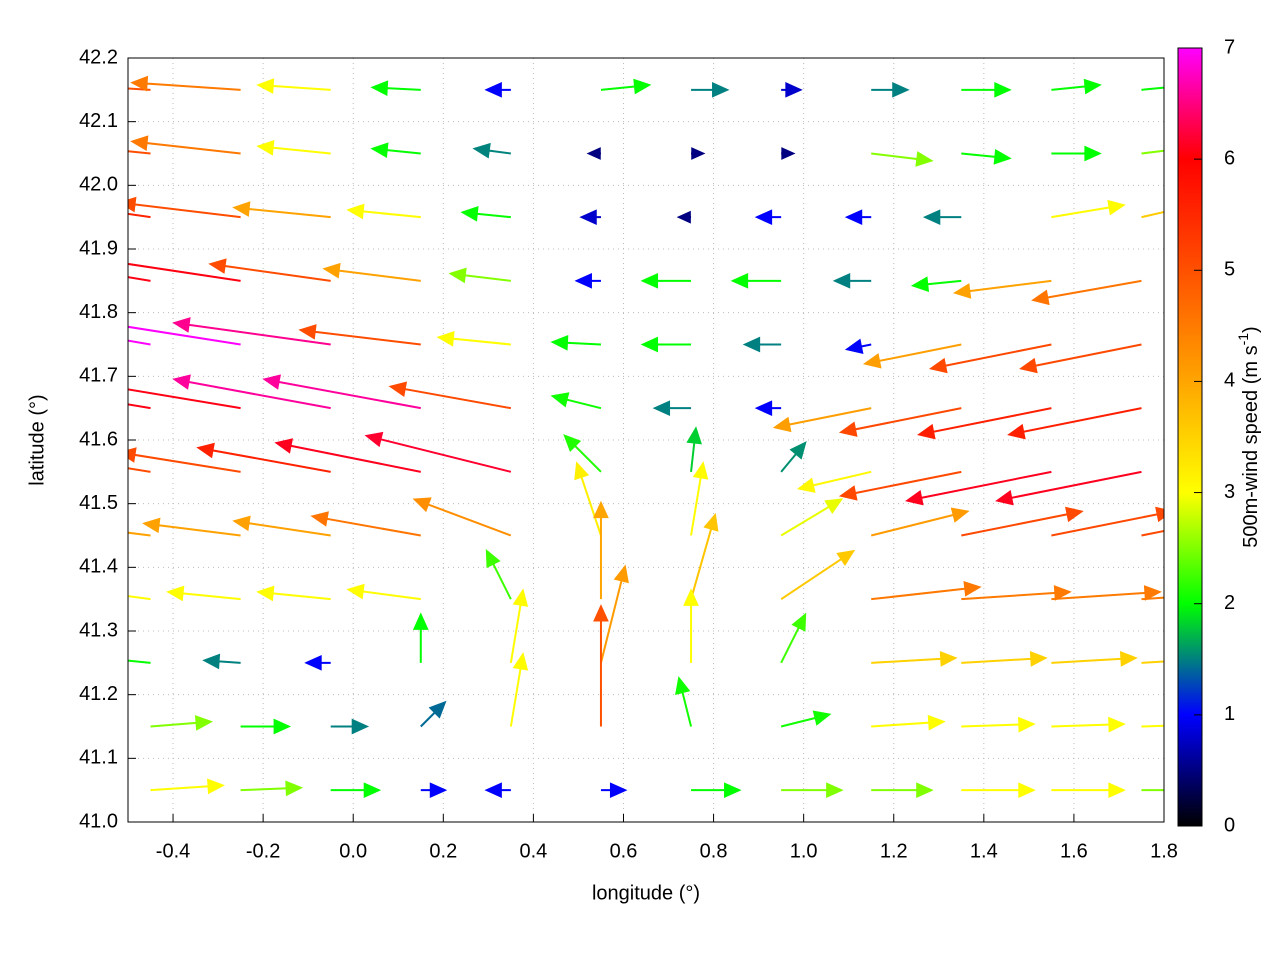 This screenshot has height=960, width=1280. What do you see at coordinates (1229, 47) in the screenshot?
I see `colorbar-tick-label: 7` at bounding box center [1229, 47].